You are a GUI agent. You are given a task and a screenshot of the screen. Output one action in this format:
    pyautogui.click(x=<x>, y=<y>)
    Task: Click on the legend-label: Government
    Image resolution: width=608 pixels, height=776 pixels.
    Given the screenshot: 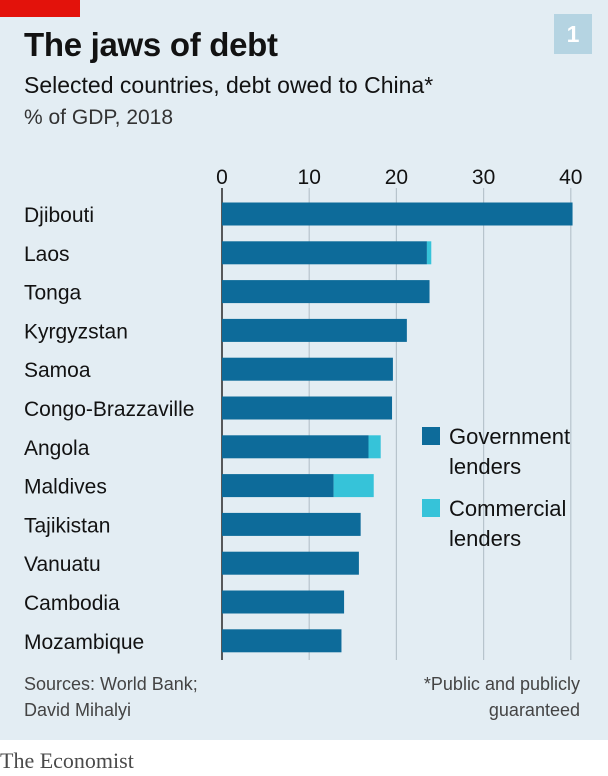 What is the action you would take?
    pyautogui.click(x=509, y=436)
    